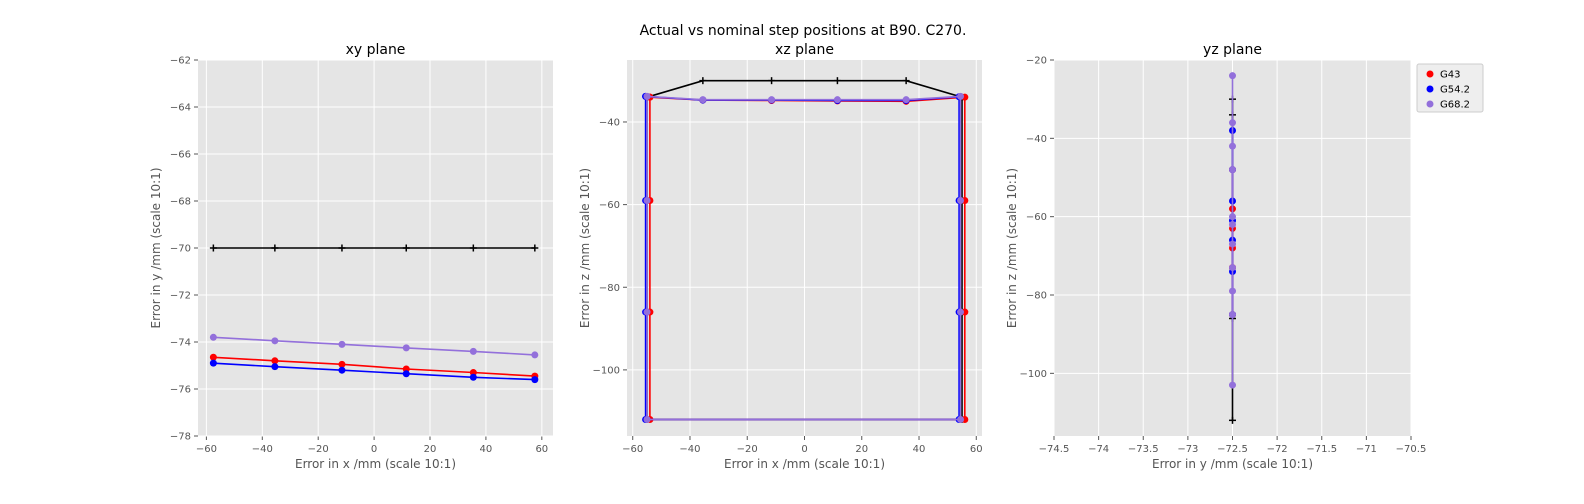 This screenshot has width=1584, height=504. What do you see at coordinates (1036, 61) in the screenshot?
I see `y-tick-label: −20` at bounding box center [1036, 61].